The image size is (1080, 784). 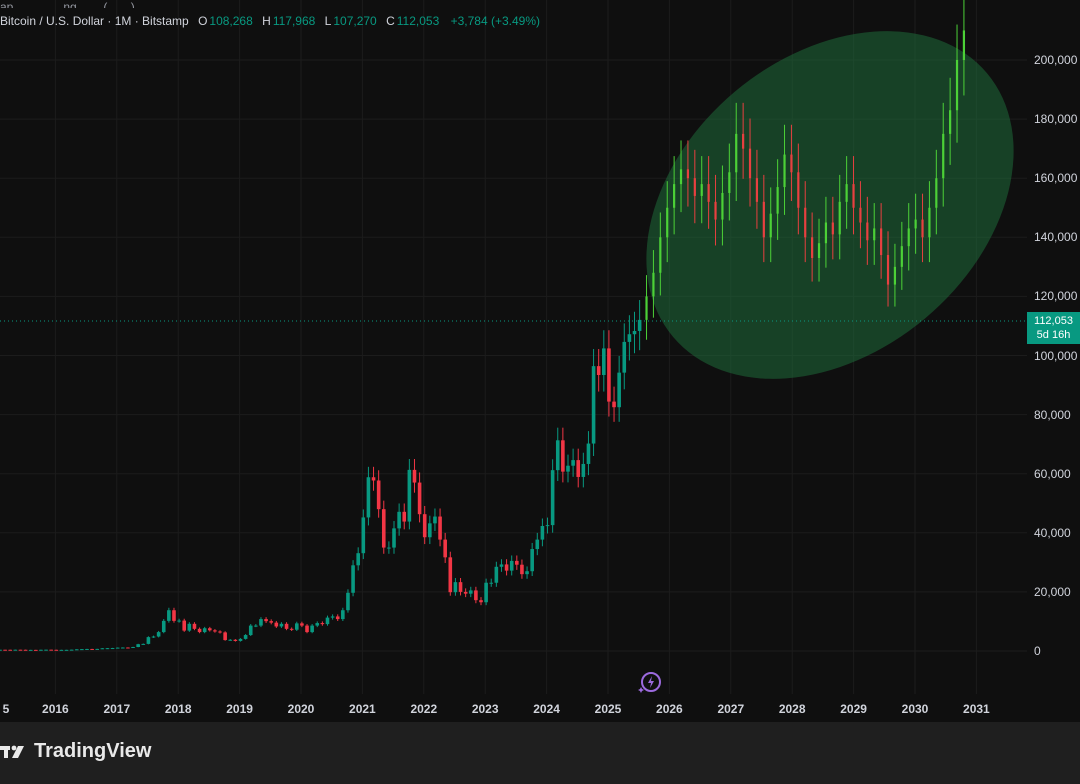 I want to click on time-tick-label: 2019, so click(x=239, y=709).